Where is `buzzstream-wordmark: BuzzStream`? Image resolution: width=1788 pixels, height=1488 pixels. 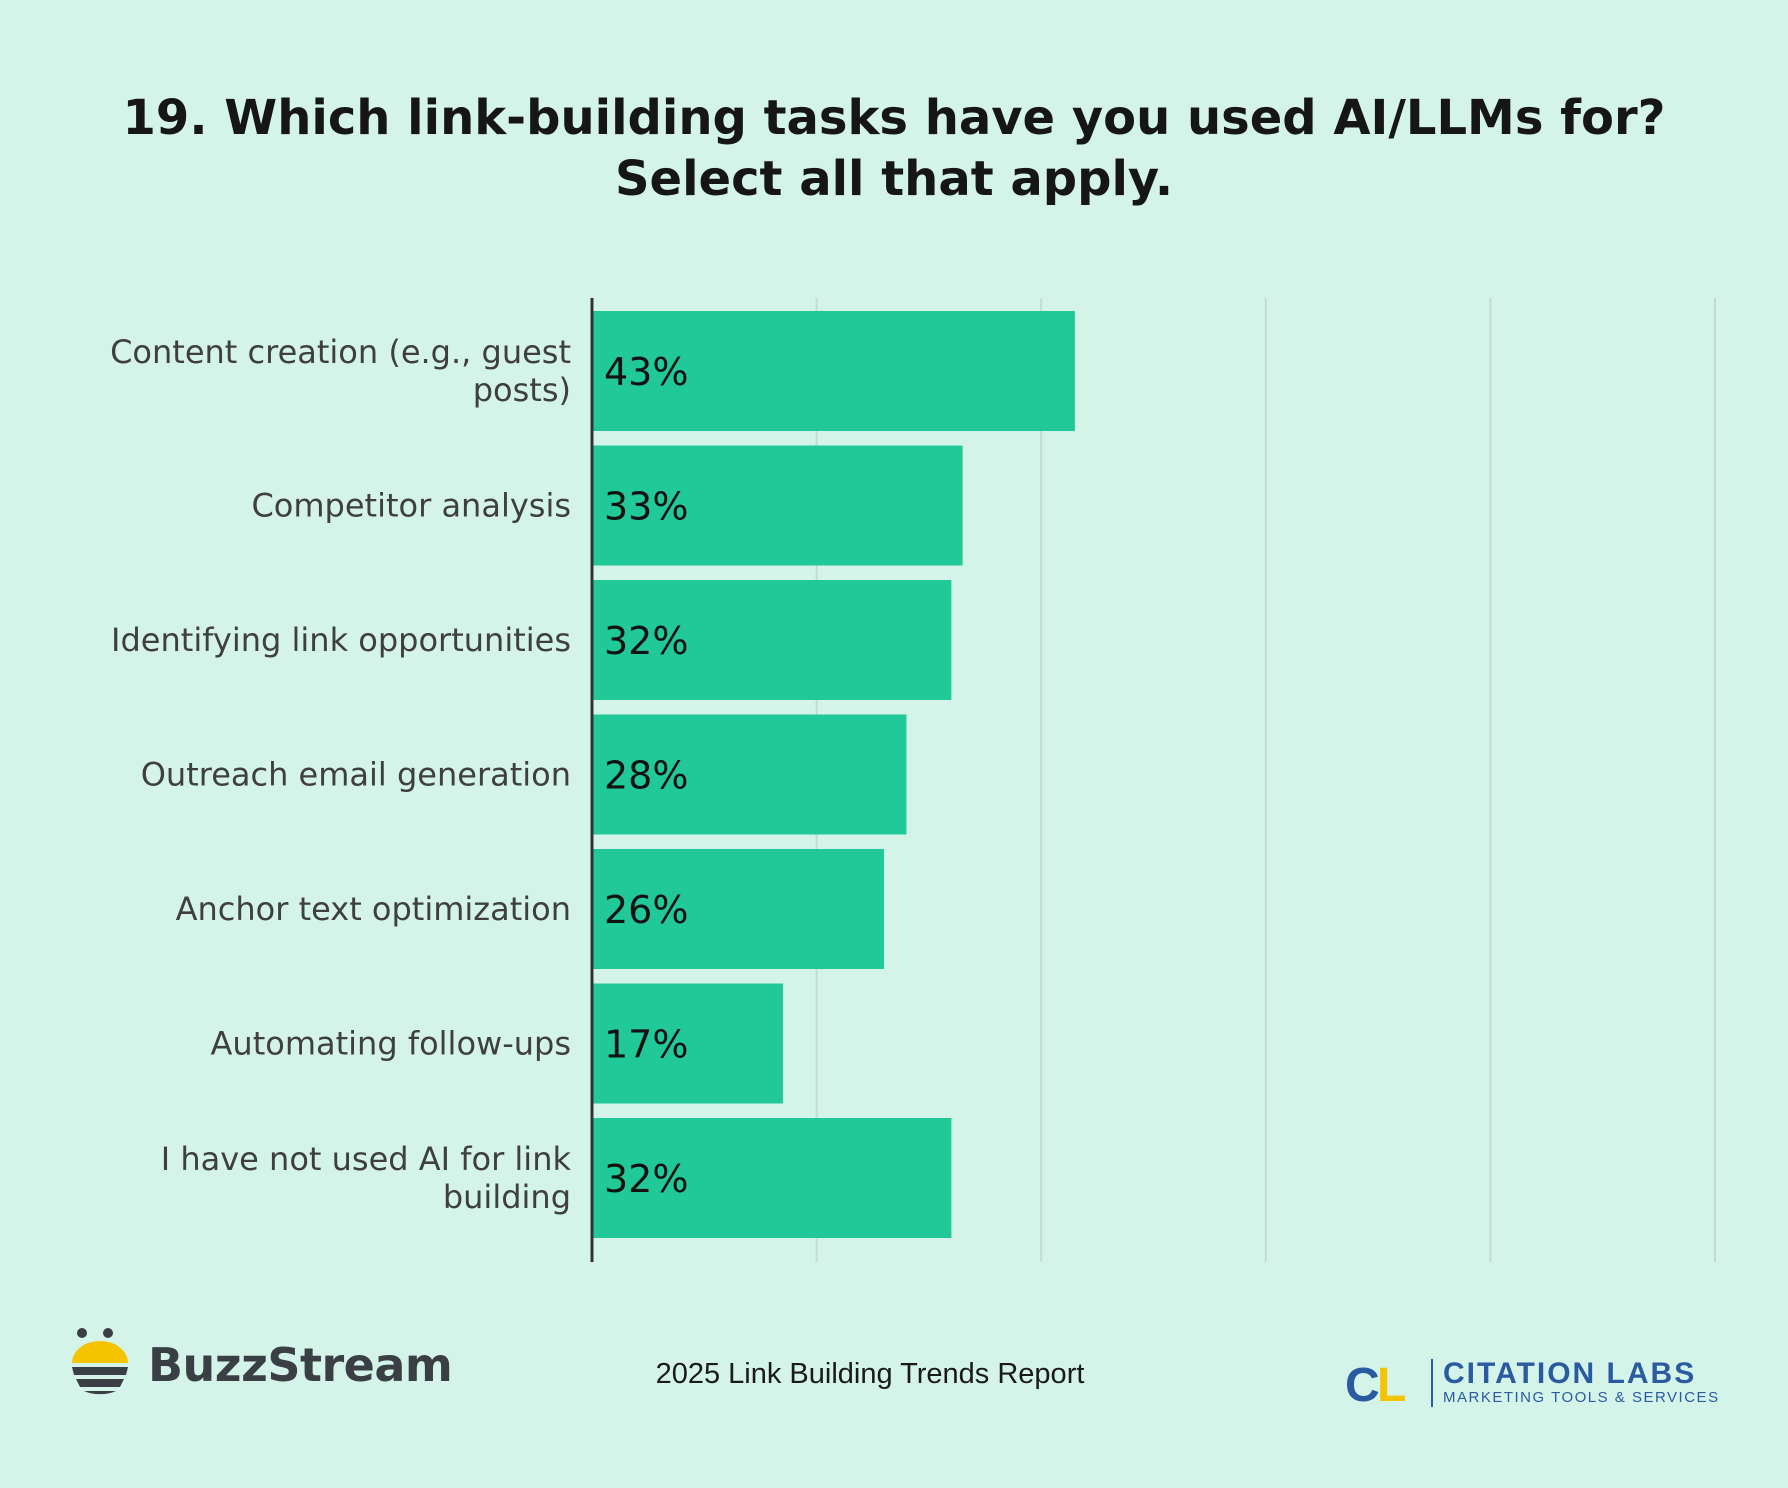 buzzstream-wordmark: BuzzStream is located at coordinates (300, 1365).